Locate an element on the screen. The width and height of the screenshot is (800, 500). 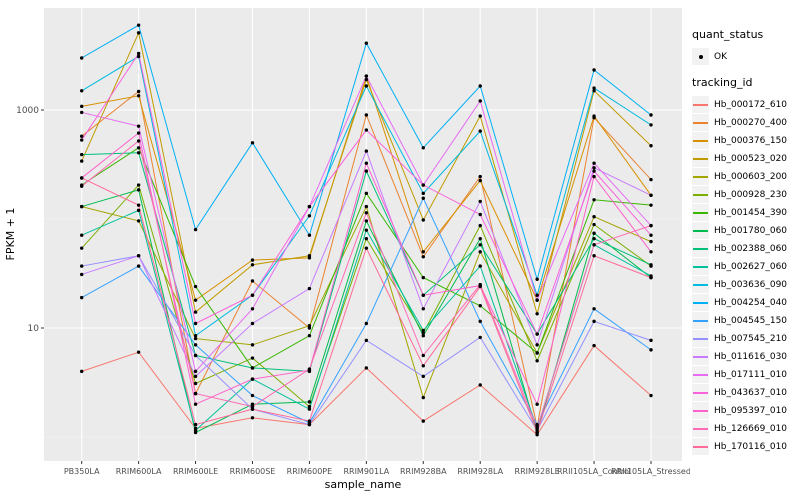
x-axis-title: sample_name is located at coordinates (363, 484).